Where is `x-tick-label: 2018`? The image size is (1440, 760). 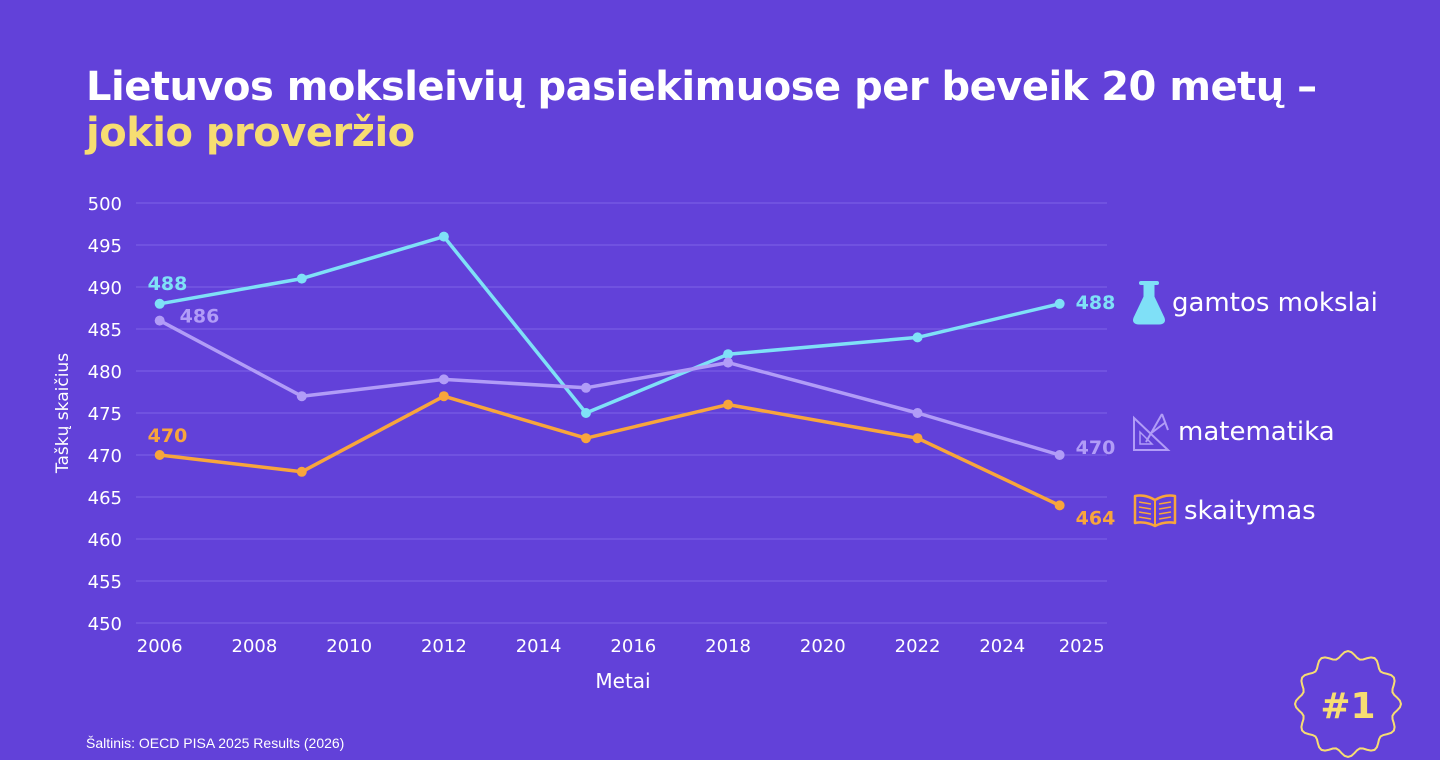
x-tick-label: 2018 is located at coordinates (728, 646).